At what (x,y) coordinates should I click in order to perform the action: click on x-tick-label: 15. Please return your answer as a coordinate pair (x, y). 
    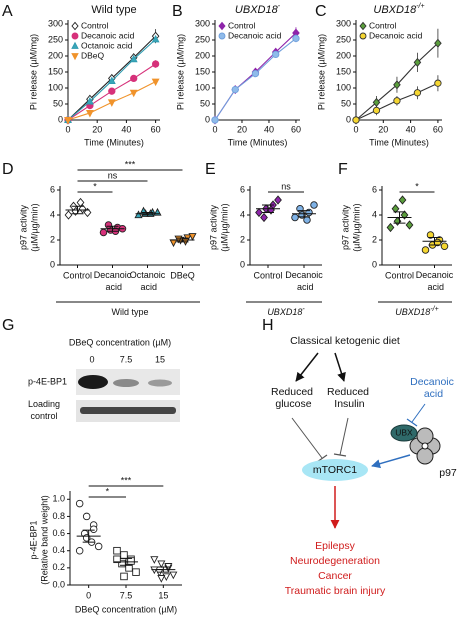
    Looking at the image, I should click on (163, 595).